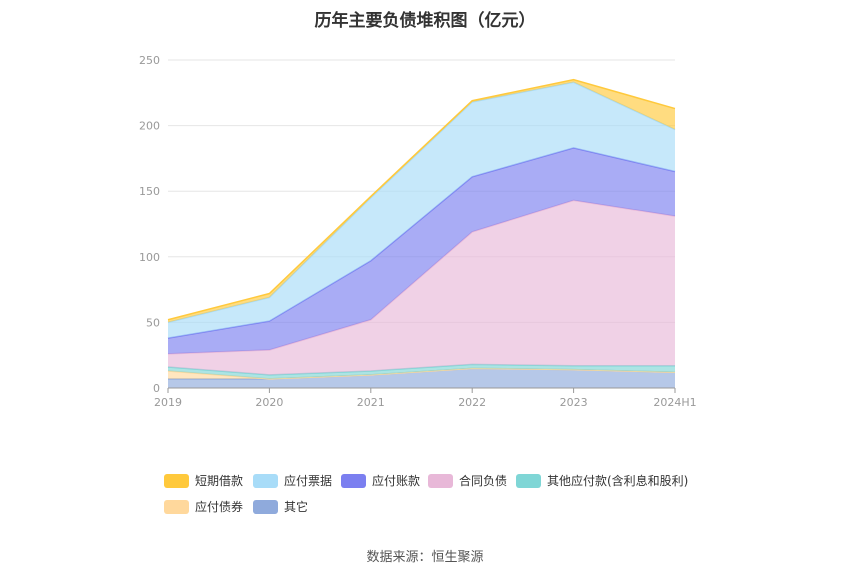 The width and height of the screenshot is (850, 575). Describe the element at coordinates (168, 402) in the screenshot. I see `x-tick-label: 2019` at that location.